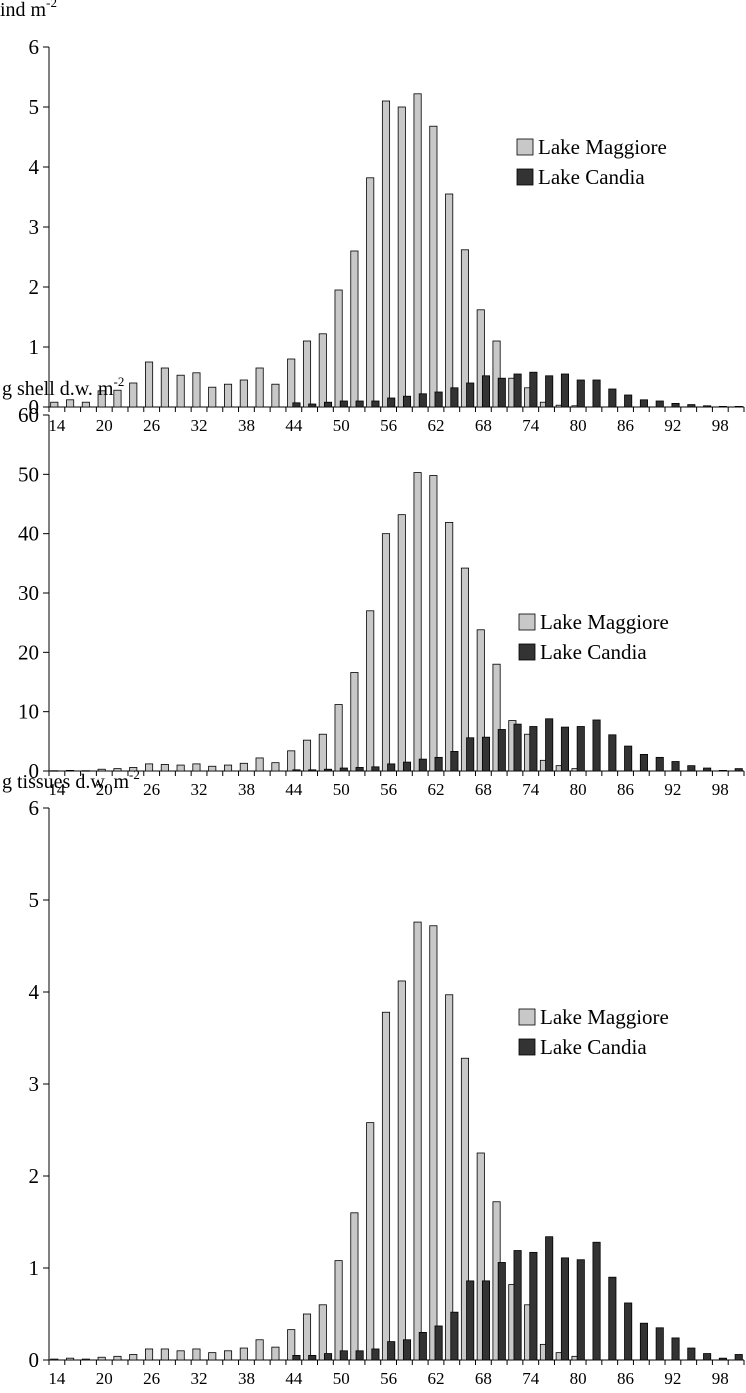 This screenshot has height=1393, width=746. I want to click on y-tick-label: 1, so click(34, 347).